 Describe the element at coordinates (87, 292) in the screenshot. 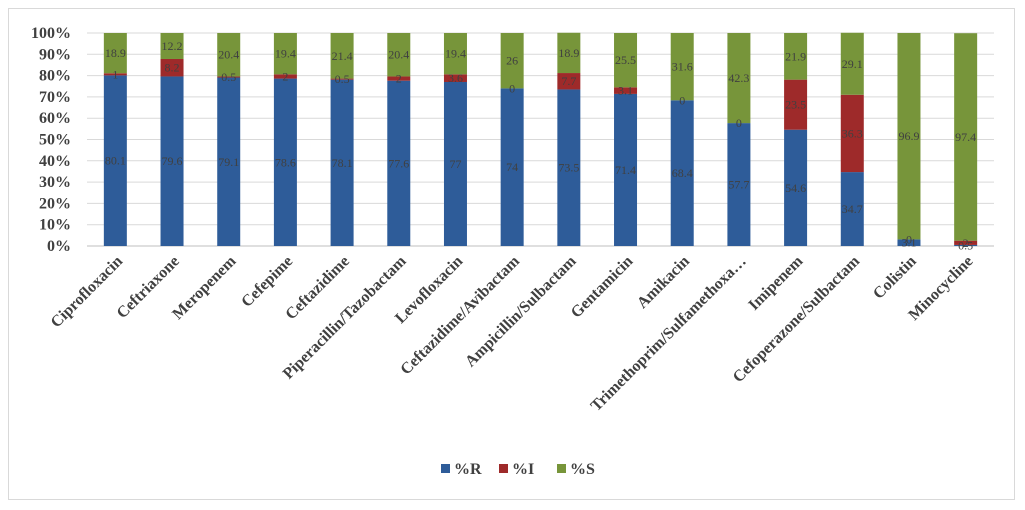

I see `x-tick-label: Ciprofloxacin` at that location.